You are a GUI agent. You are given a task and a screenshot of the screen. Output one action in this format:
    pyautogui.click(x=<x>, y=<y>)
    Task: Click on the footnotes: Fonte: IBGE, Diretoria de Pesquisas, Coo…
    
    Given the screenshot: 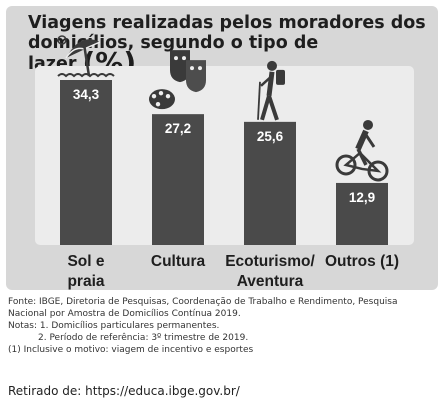 What is the action you would take?
    pyautogui.click(x=223, y=326)
    